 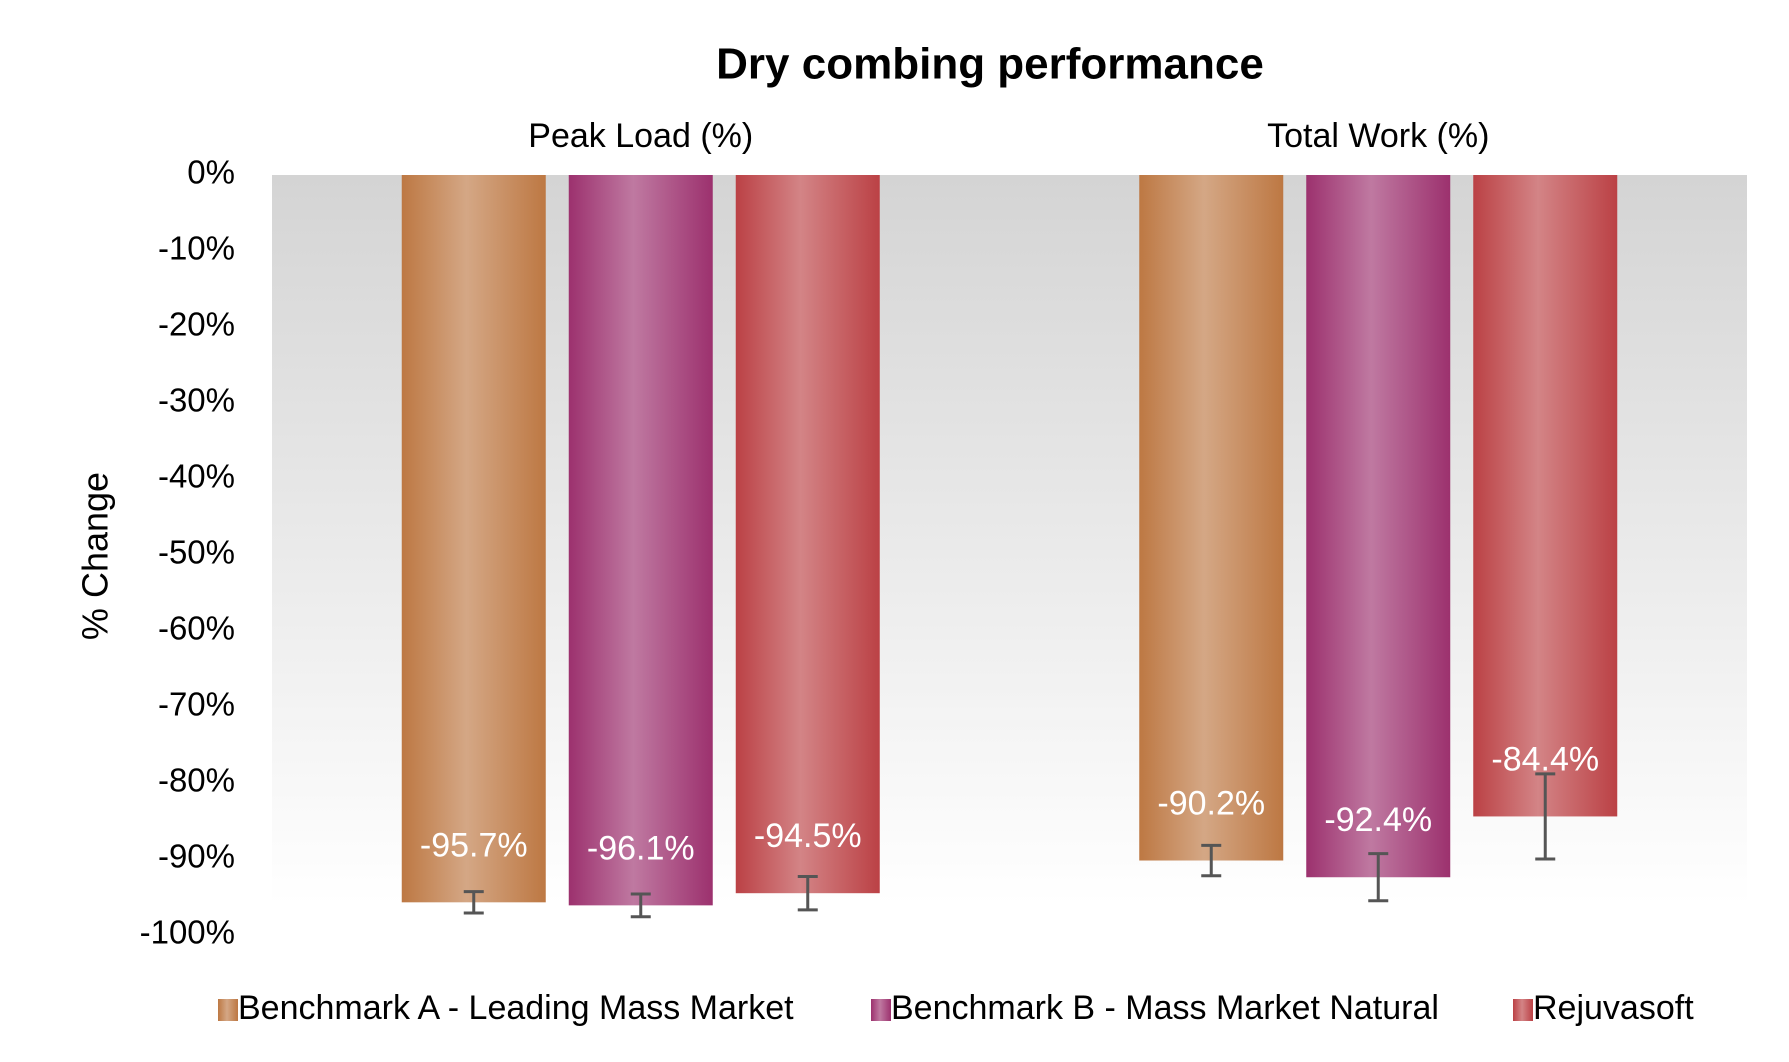 I want to click on value-label: -84.4%, so click(x=1545, y=759).